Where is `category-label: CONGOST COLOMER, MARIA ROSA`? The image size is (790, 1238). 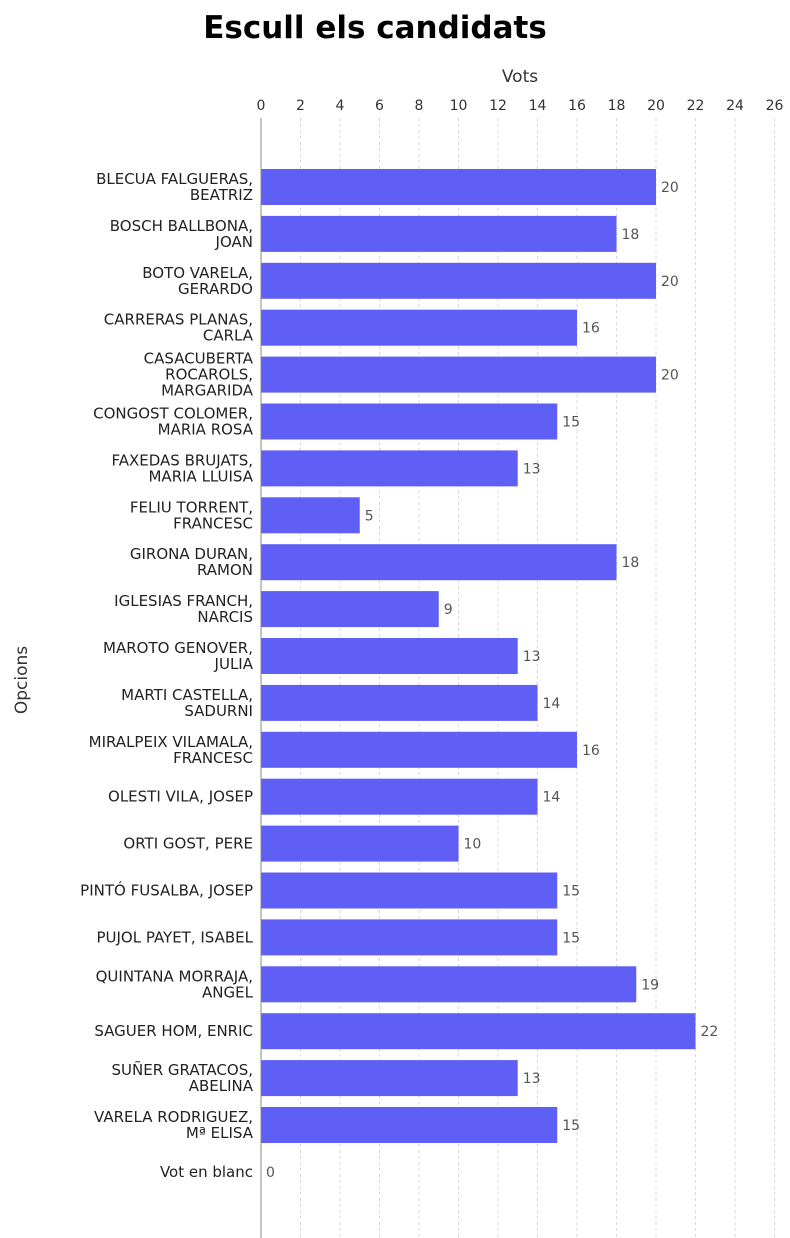 category-label: CONGOST COLOMER, MARIA ROSA is located at coordinates (173, 422).